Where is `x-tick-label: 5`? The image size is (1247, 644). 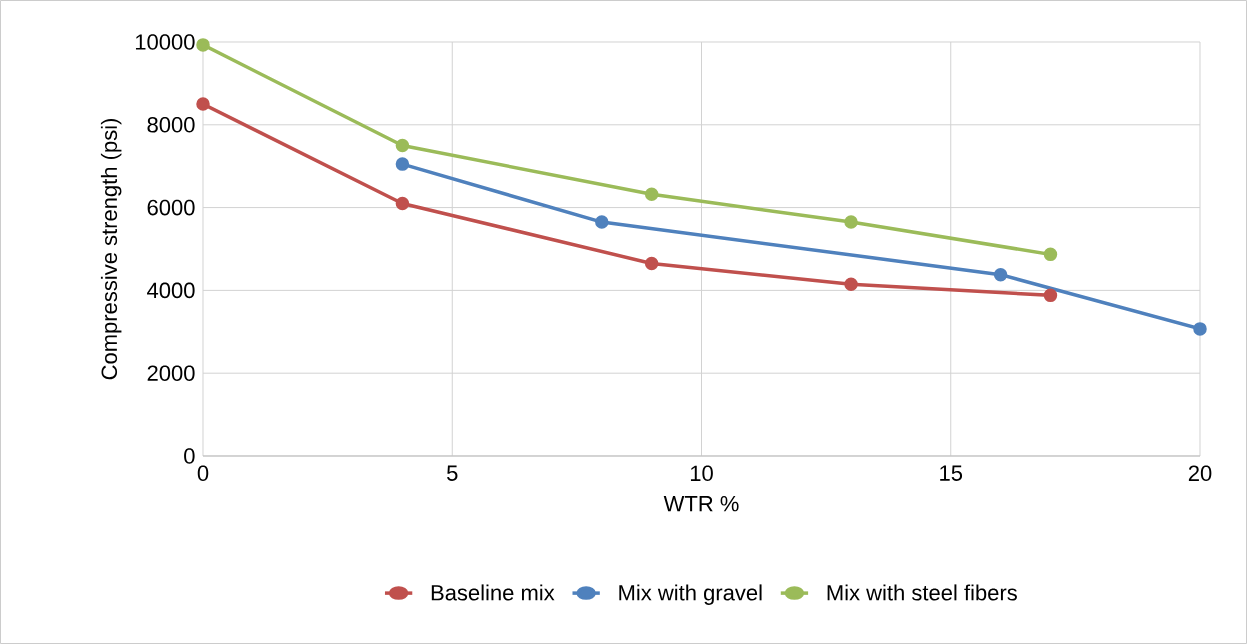
x-tick-label: 5 is located at coordinates (452, 473).